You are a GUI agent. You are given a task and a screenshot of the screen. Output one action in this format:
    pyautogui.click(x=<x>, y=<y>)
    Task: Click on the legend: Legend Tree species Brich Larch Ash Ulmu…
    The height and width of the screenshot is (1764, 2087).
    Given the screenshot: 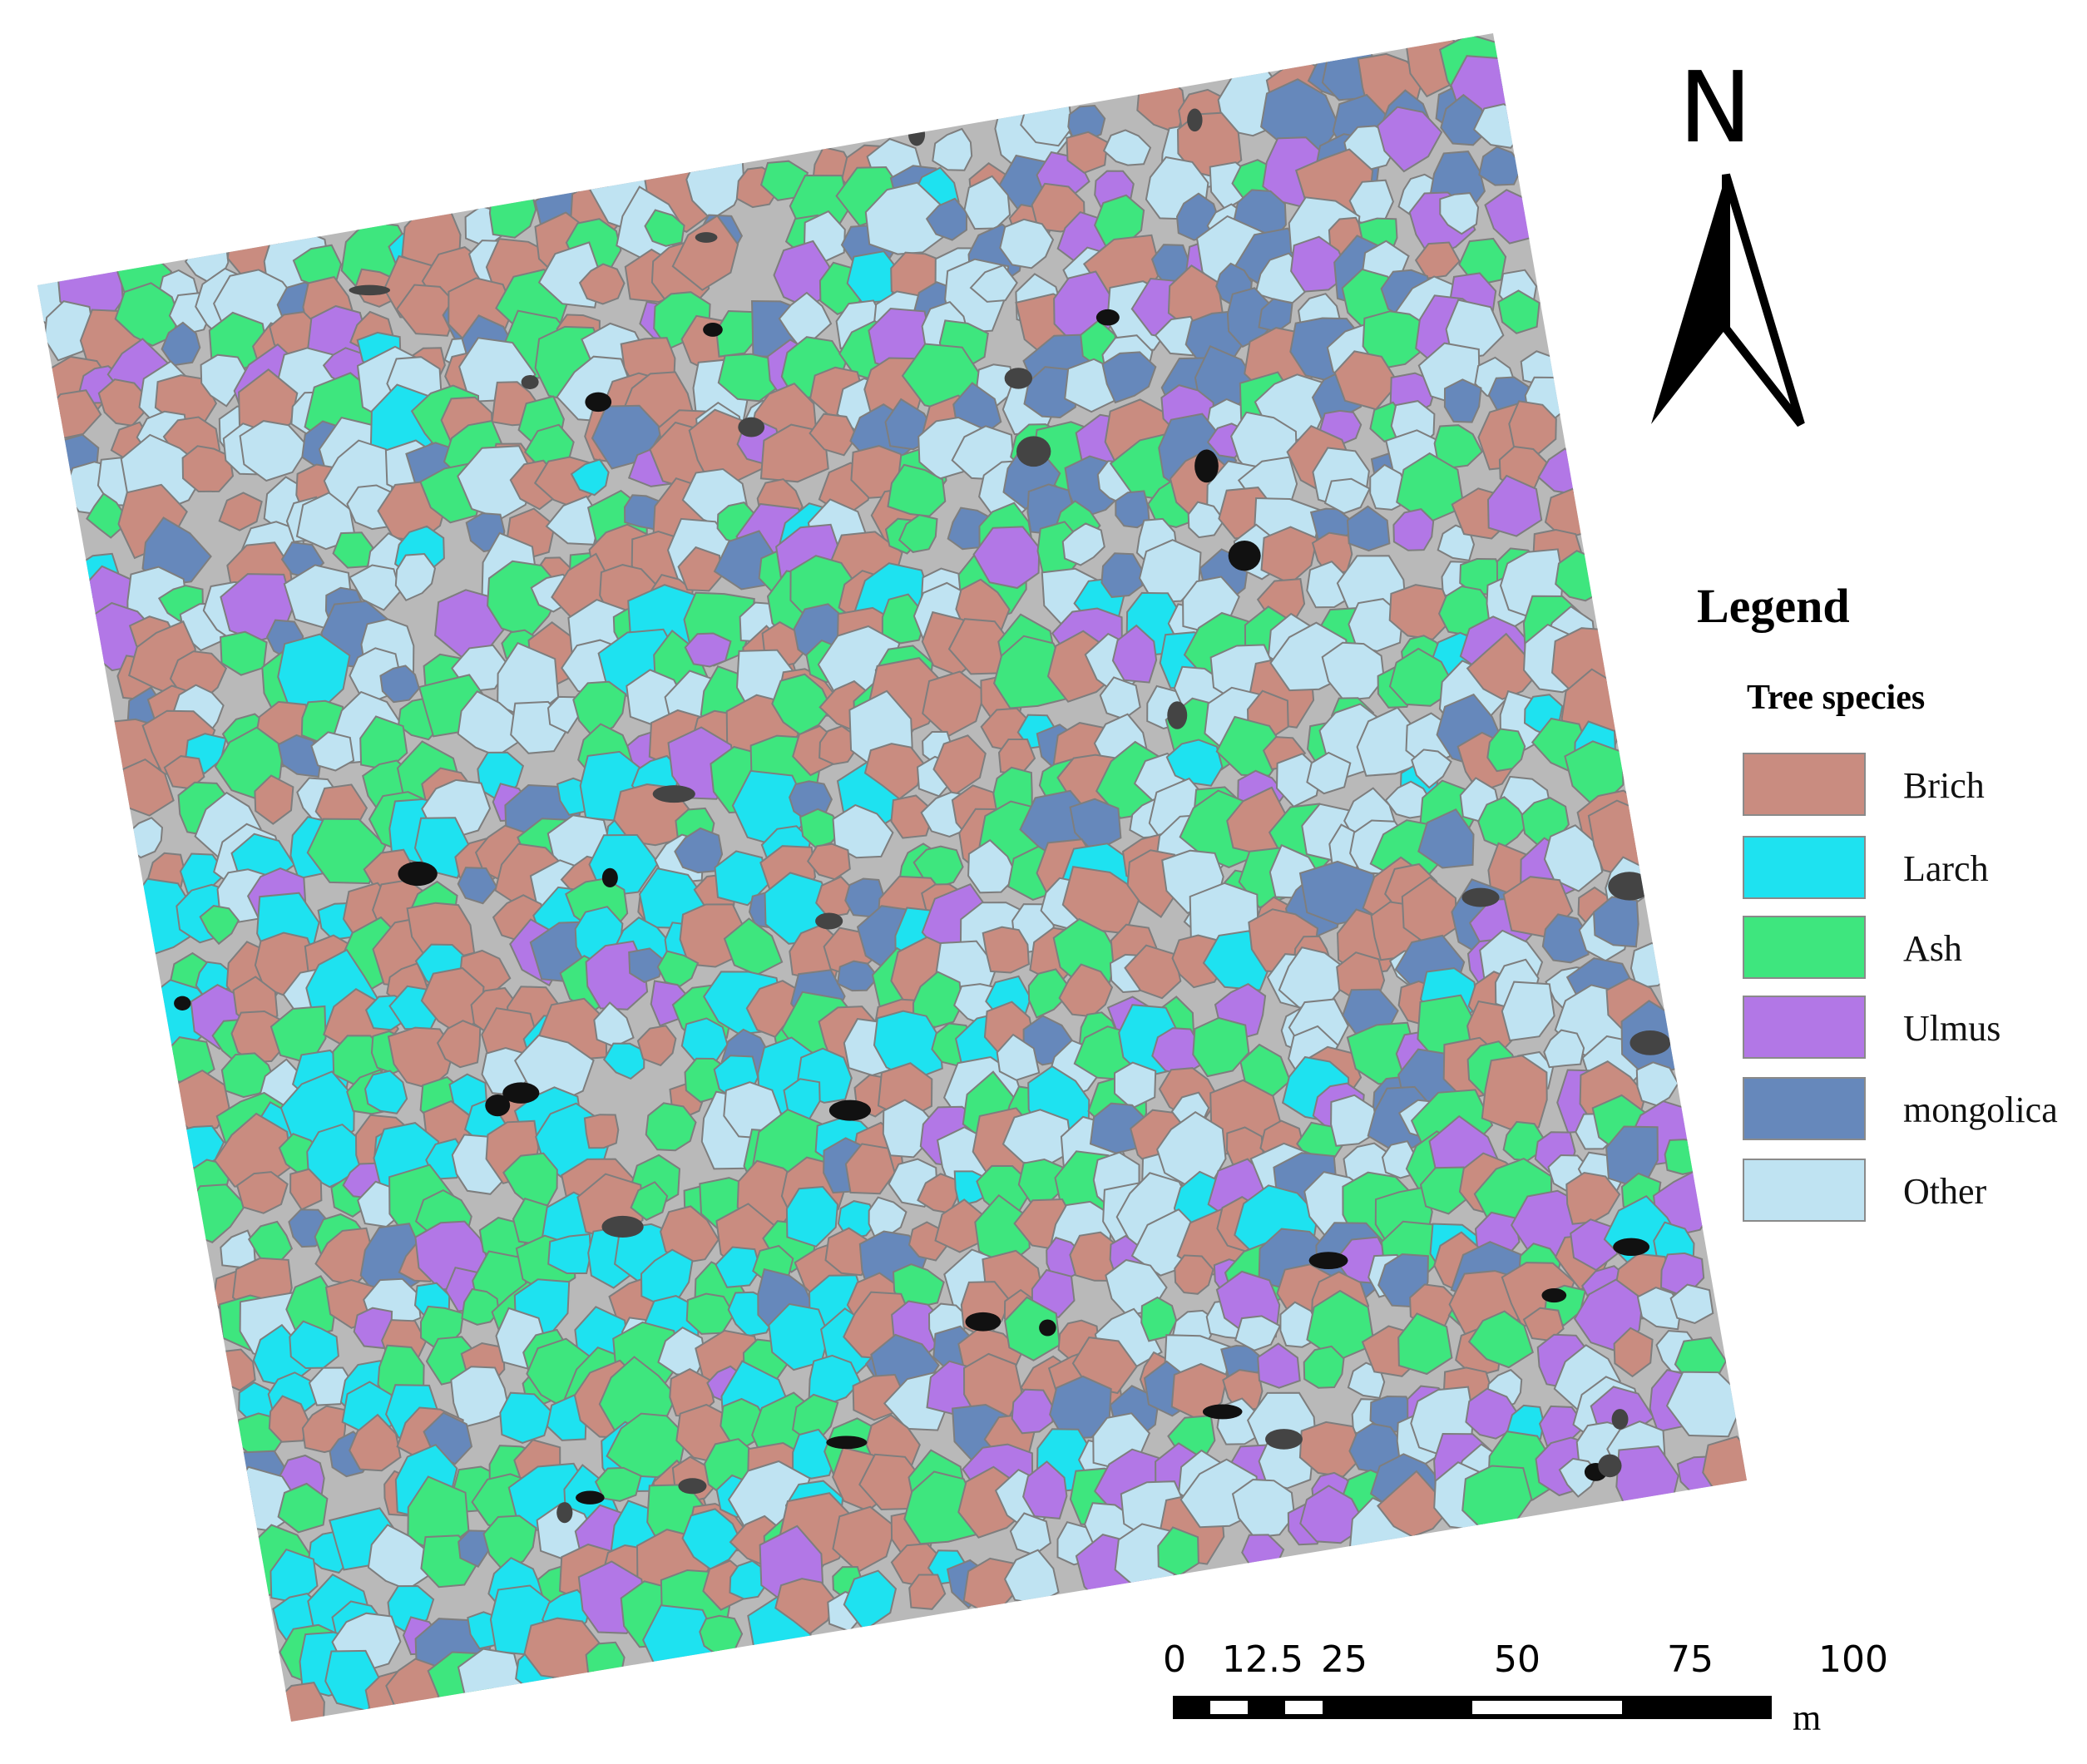 What is the action you would take?
    pyautogui.click(x=1888, y=910)
    